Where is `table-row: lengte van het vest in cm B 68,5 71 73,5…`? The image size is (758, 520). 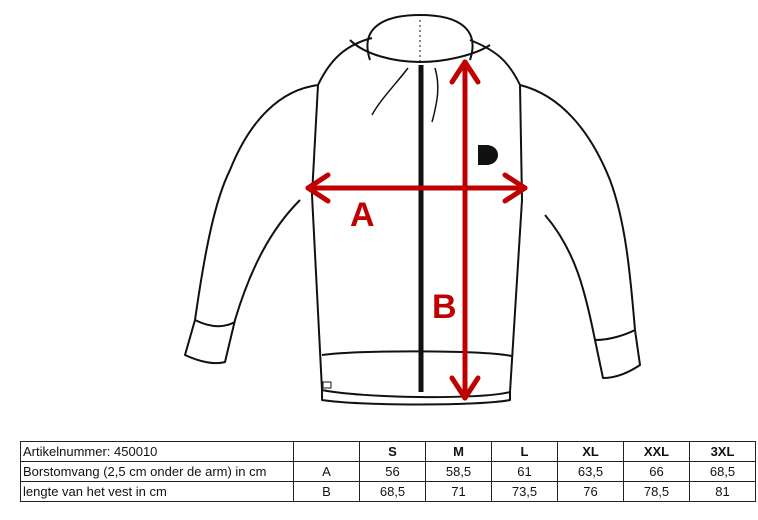
table-row: lengte van het vest in cm B 68,5 71 73,5… is located at coordinates (388, 491).